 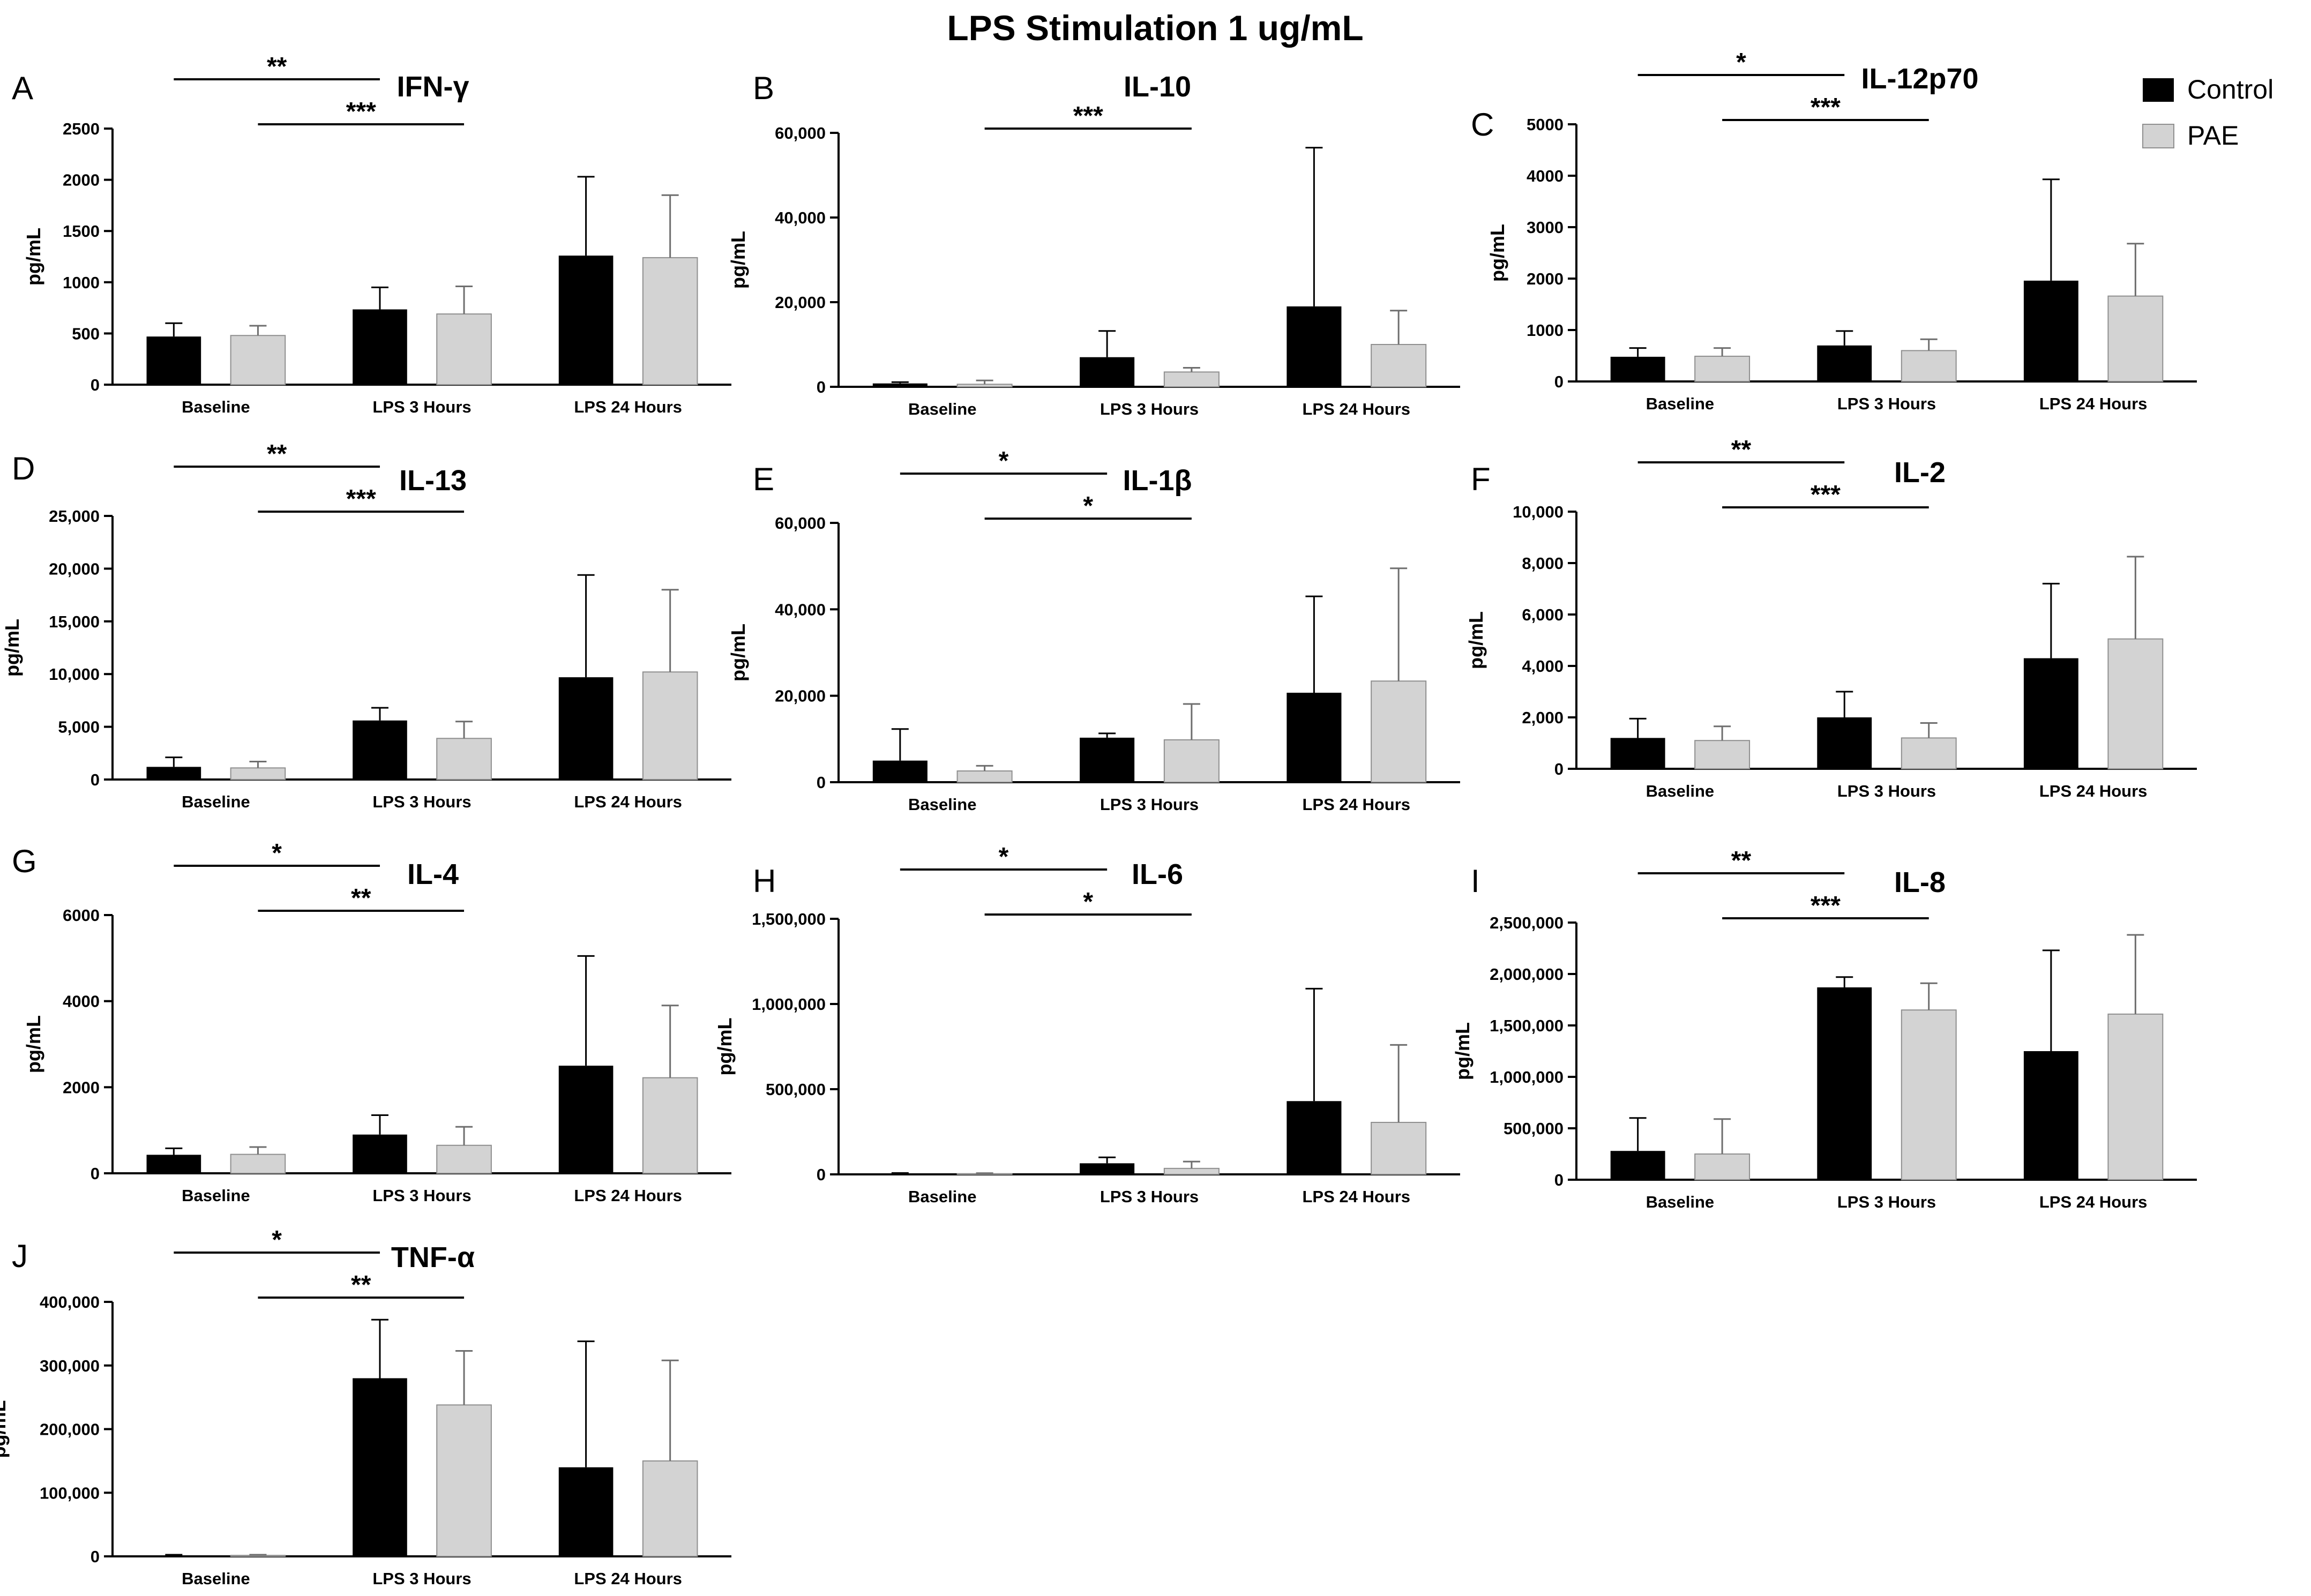 I want to click on panel-title: IFN-γ, so click(x=433, y=87).